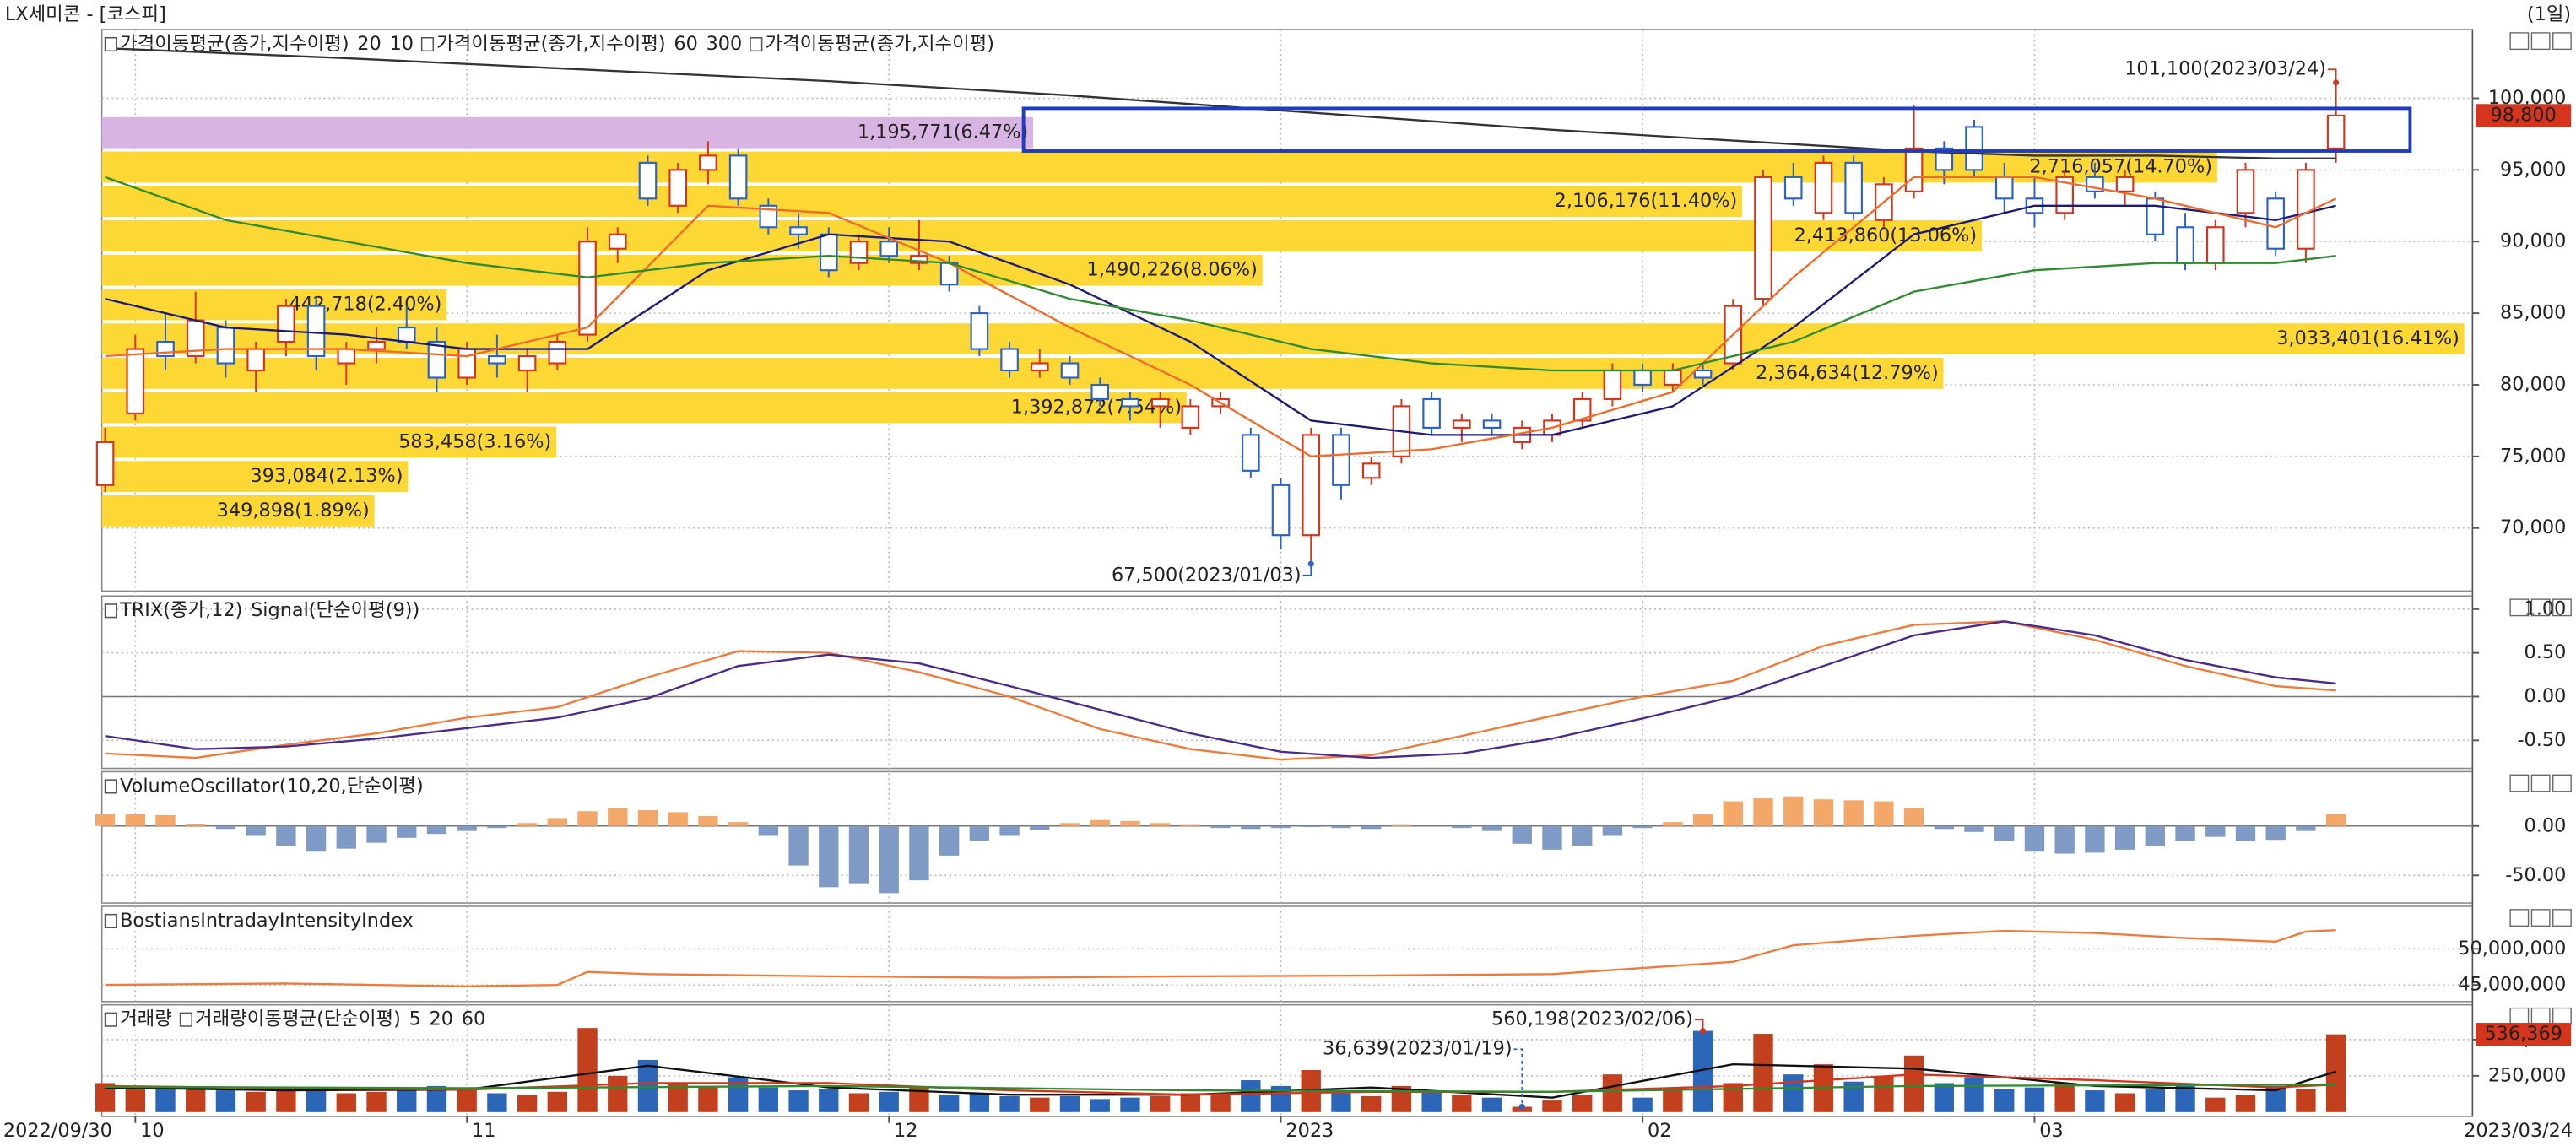 This screenshot has height=1146, width=2576. Describe the element at coordinates (1848, 373) in the screenshot. I see `volume-profile-label: 2,364,634(12.79%)` at that location.